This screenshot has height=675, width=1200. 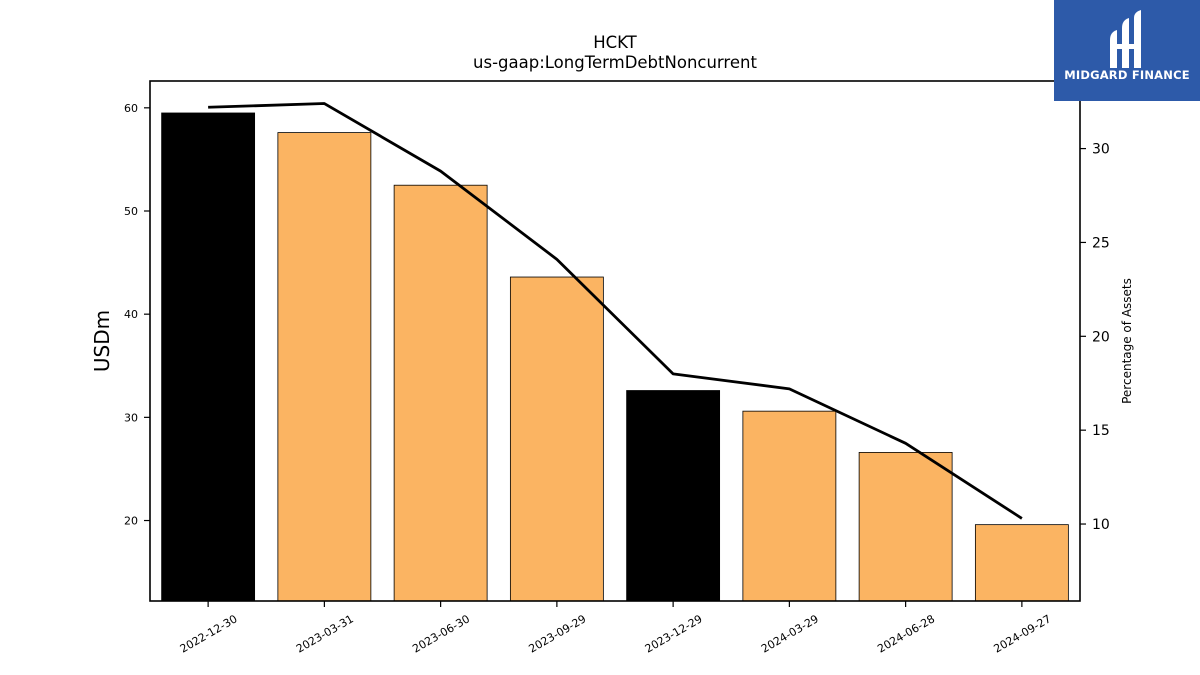 I want to click on y-axis-label: USDm, so click(x=102, y=341).